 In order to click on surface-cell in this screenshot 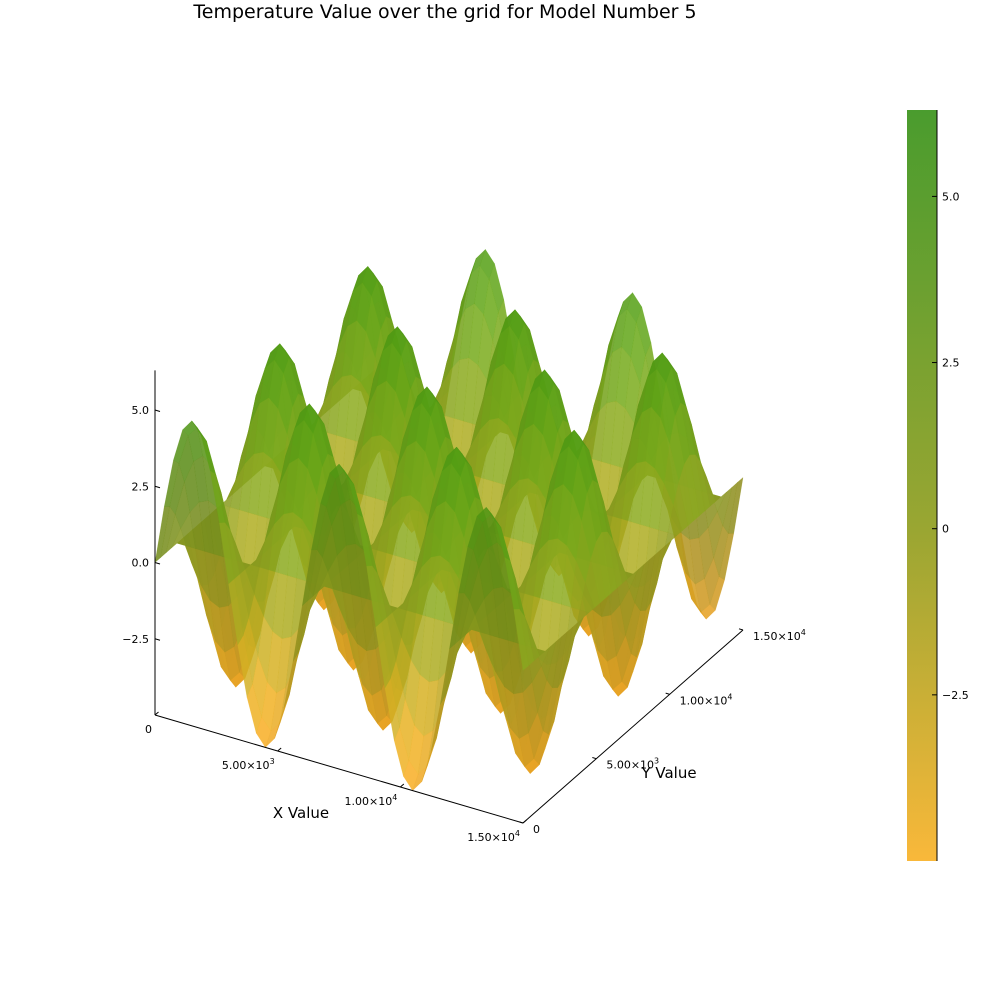, I will do `click(521, 639)`.